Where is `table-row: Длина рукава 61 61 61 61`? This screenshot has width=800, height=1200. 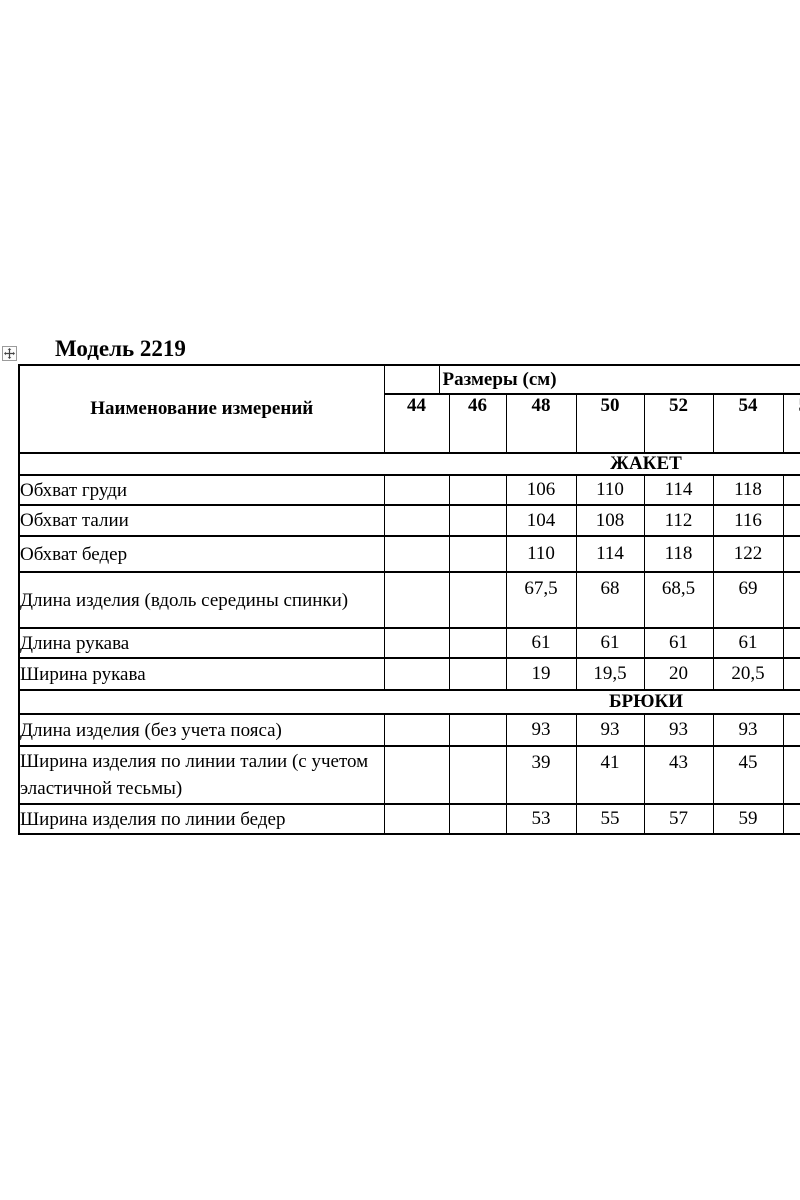
table-row: Длина рукава 61 61 61 61 is located at coordinates (409, 643).